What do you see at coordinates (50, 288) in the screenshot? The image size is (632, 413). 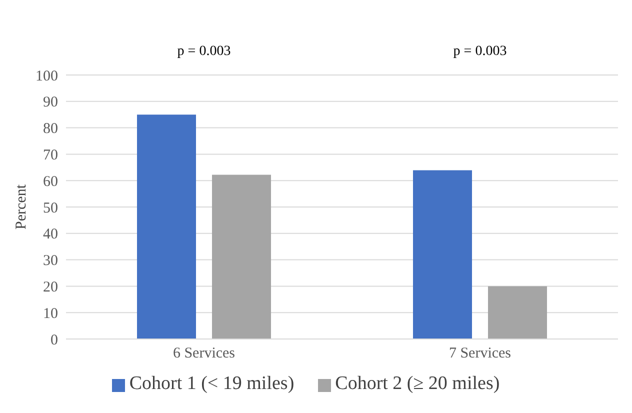 I see `y-tick-label: 20` at bounding box center [50, 288].